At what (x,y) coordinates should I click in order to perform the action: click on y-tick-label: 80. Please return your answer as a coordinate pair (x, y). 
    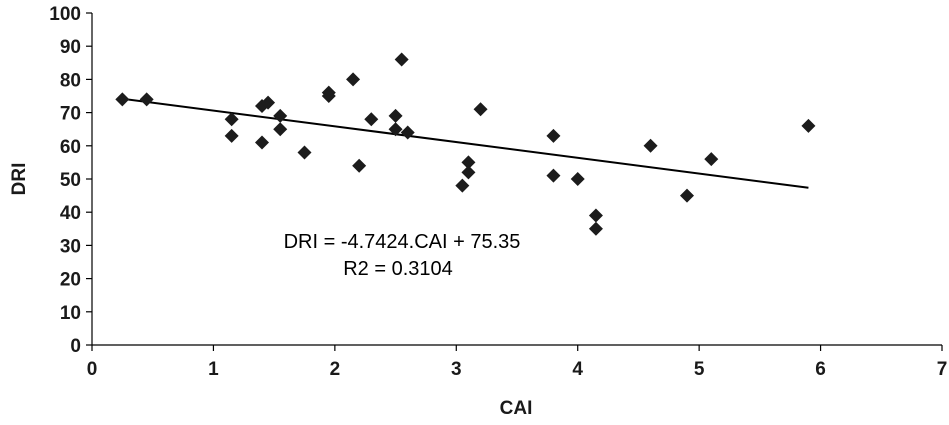
    Looking at the image, I should click on (70, 80).